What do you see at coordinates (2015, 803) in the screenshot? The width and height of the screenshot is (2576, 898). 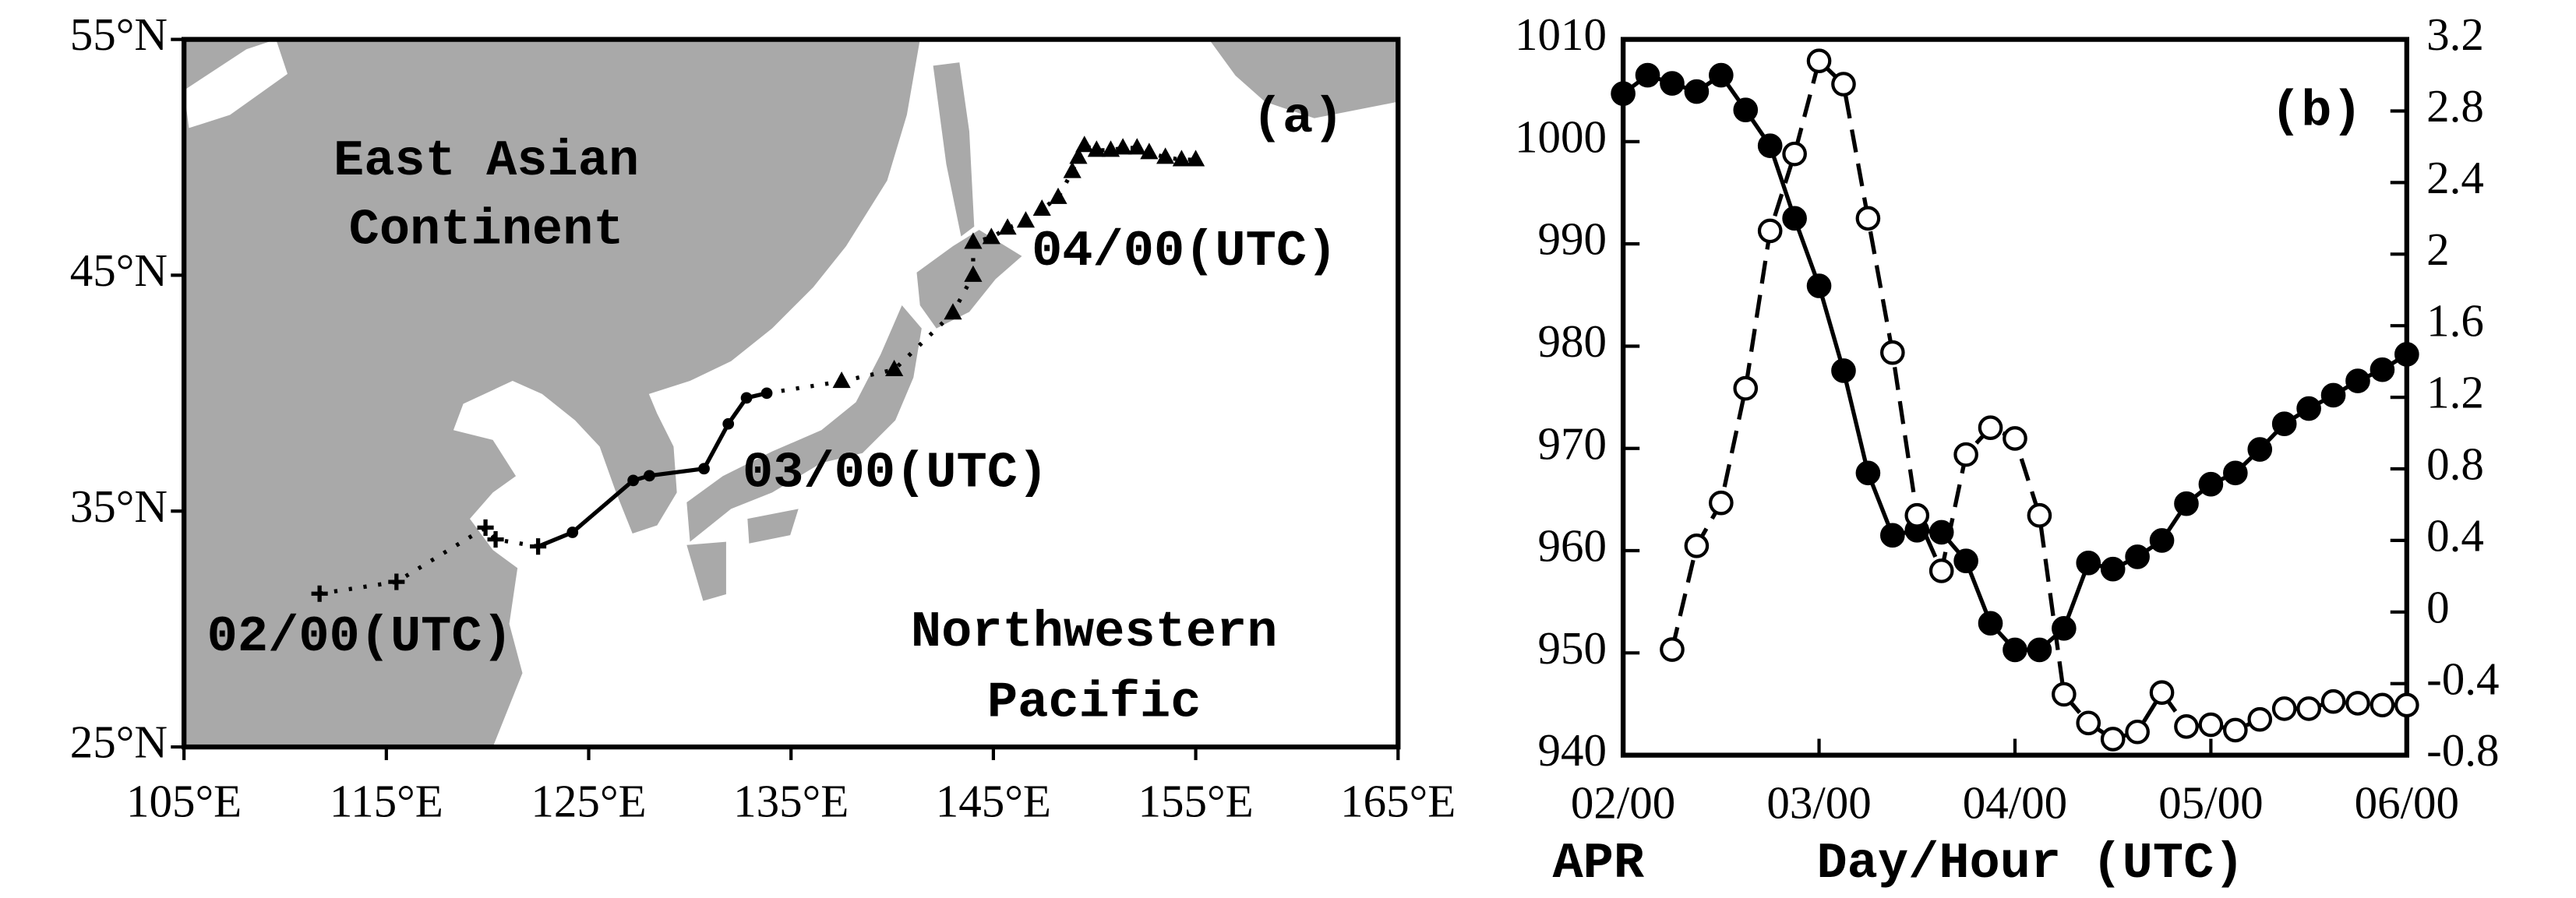 I see `x-tick-label: 04/00` at bounding box center [2015, 803].